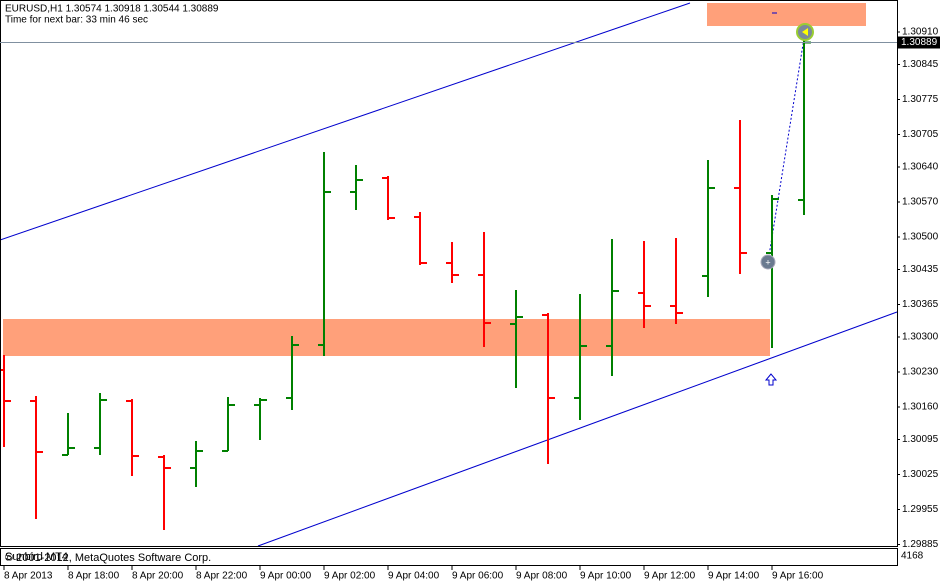  What do you see at coordinates (478, 576) in the screenshot?
I see `x-tick-label: 9 Apr 06:00` at bounding box center [478, 576].